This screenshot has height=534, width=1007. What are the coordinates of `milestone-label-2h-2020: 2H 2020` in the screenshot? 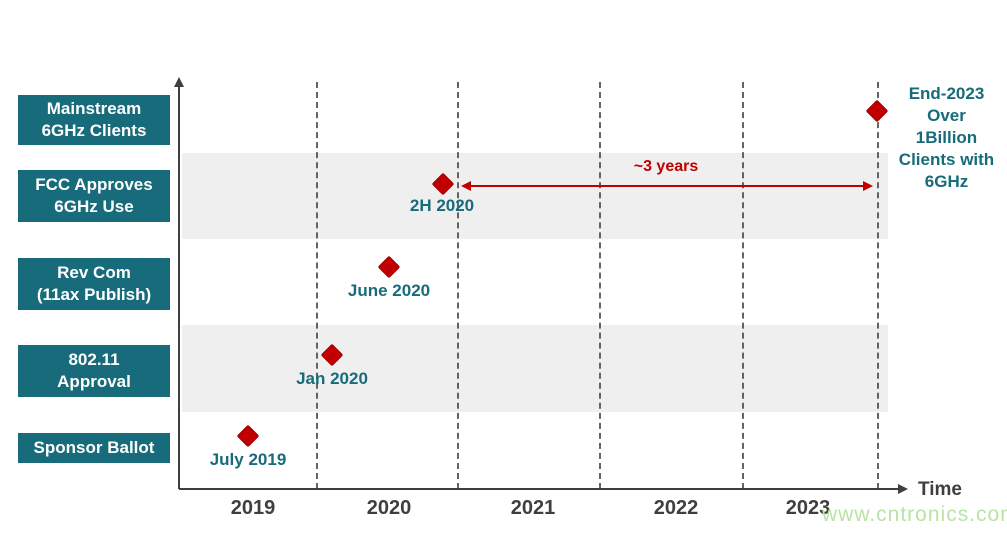 It's located at (442, 205).